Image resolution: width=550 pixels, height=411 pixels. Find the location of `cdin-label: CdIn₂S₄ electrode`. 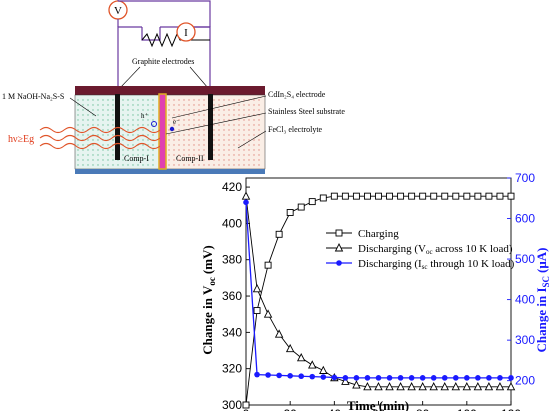

cdin-label: CdIn₂S₄ electrode is located at coordinates (297, 94).